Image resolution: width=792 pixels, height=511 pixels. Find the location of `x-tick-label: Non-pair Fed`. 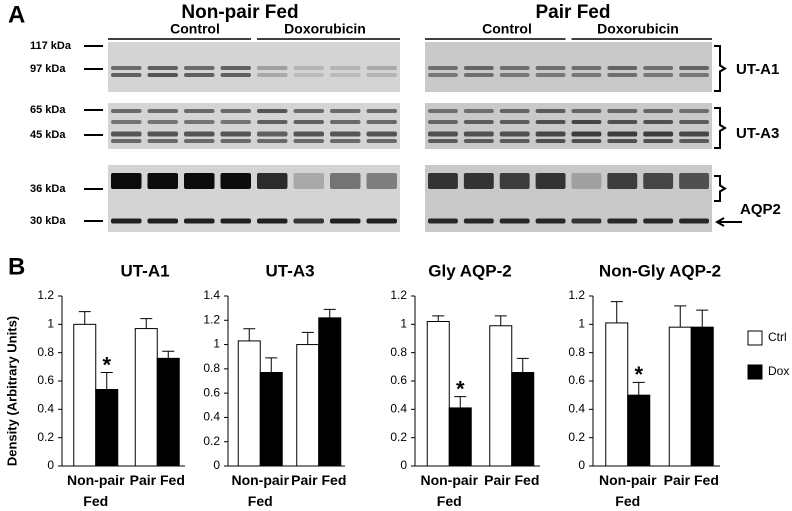

x-tick-label: Non-pair Fed is located at coordinates (95, 490).